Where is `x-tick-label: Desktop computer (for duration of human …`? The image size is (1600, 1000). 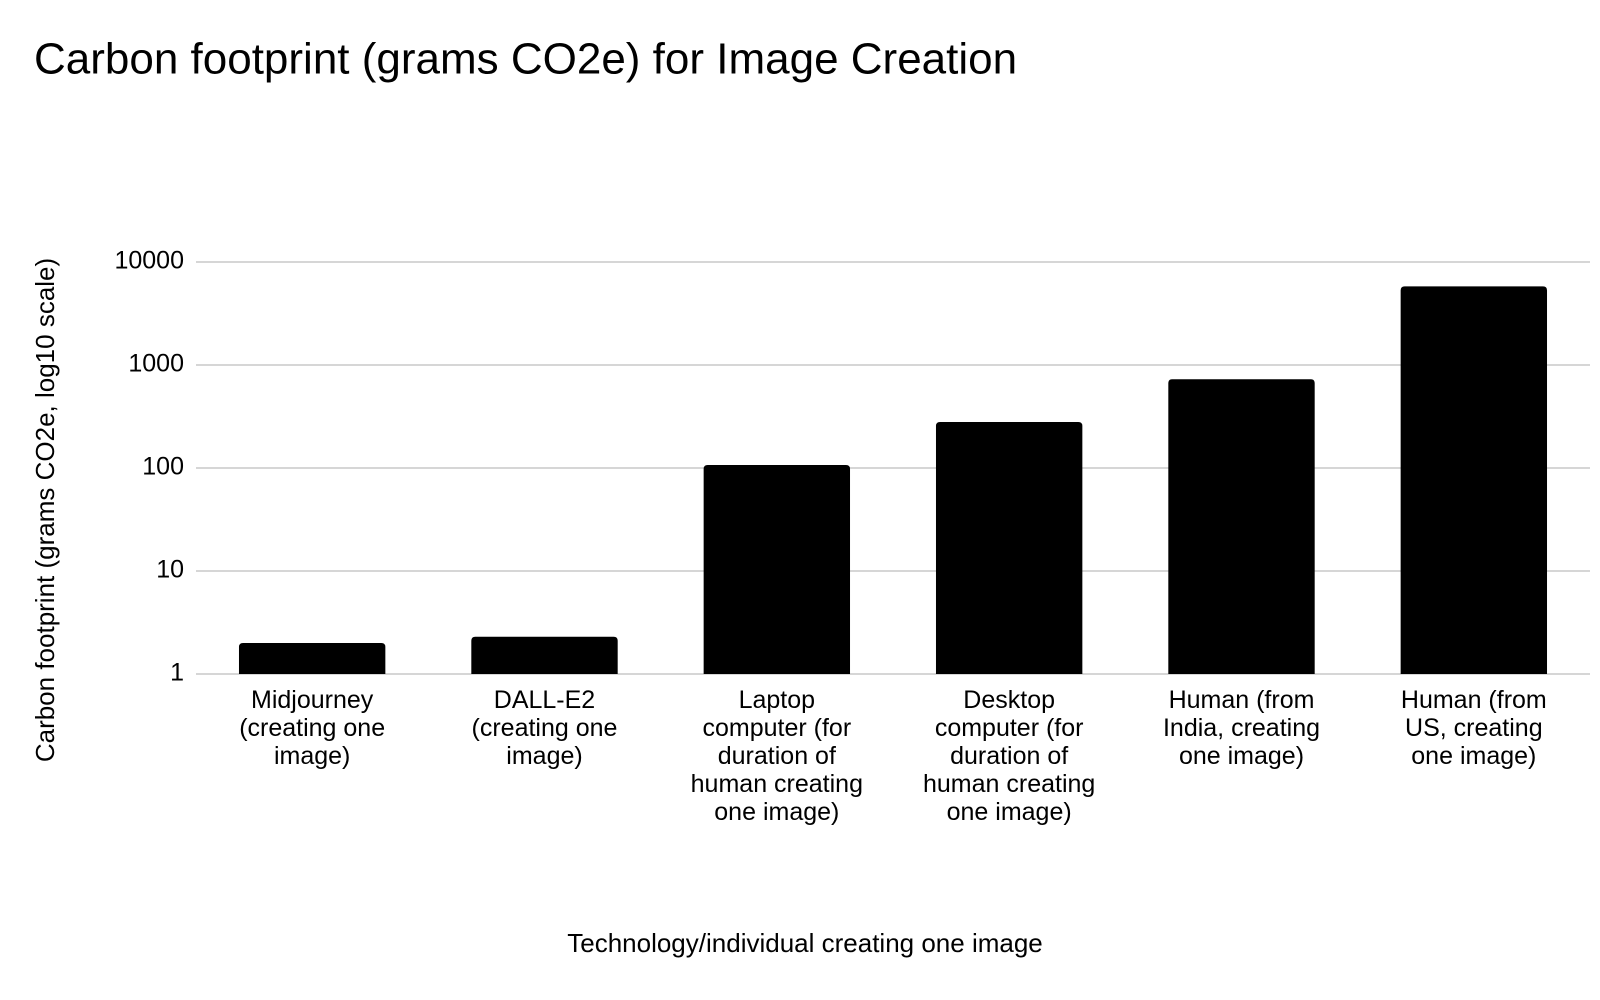 x-tick-label: Desktop computer (for duration of human … is located at coordinates (1009, 756).